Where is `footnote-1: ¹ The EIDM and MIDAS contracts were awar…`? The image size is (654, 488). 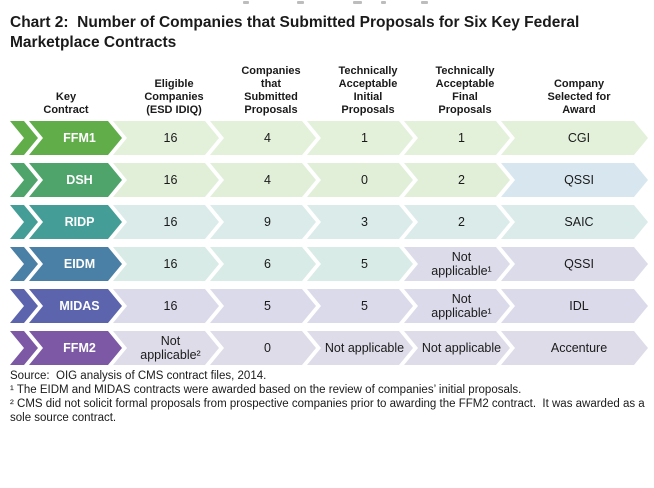 footnote-1: ¹ The EIDM and MIDAS contracts were awar… is located at coordinates (266, 390).